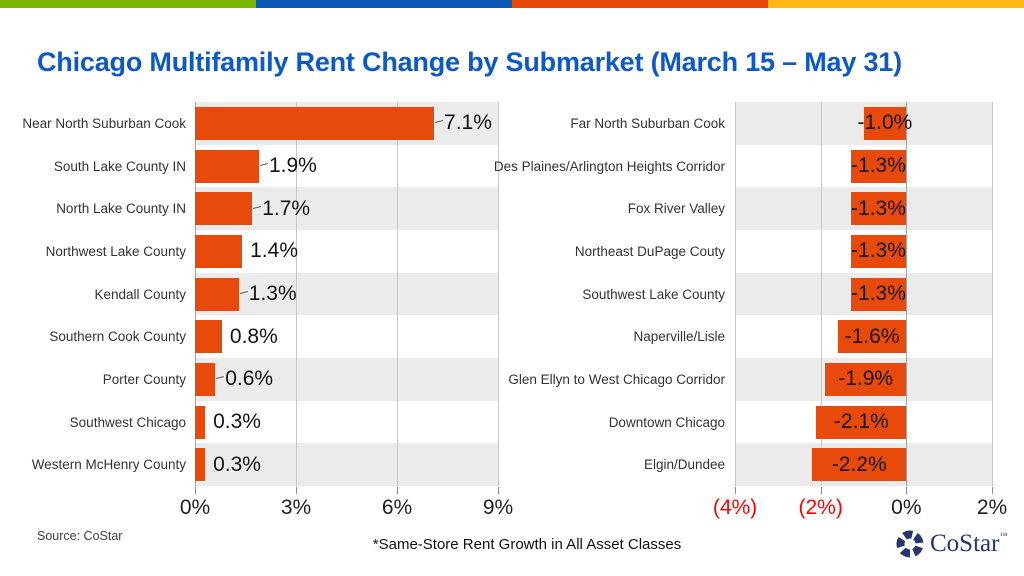 The width and height of the screenshot is (1024, 576). I want to click on category-label: Far North Suburban Cook, so click(647, 123).